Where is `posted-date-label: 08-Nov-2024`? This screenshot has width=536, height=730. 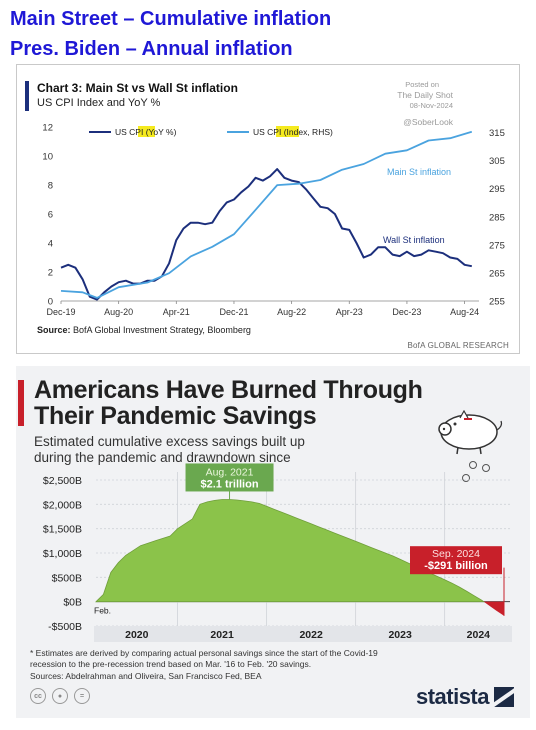
posted-date-label: 08-Nov-2024 is located at coordinates (431, 105).